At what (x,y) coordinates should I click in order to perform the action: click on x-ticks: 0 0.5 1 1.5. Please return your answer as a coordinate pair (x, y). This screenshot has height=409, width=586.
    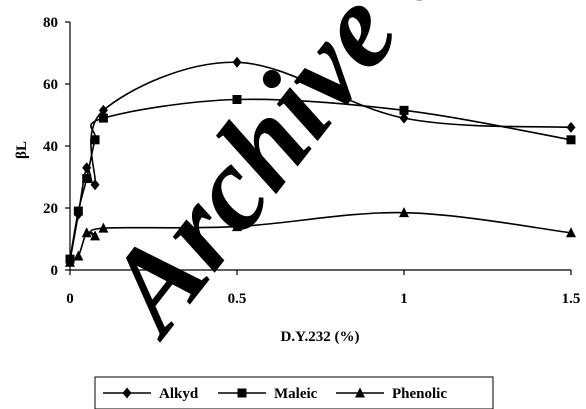
    Looking at the image, I should click on (323, 288).